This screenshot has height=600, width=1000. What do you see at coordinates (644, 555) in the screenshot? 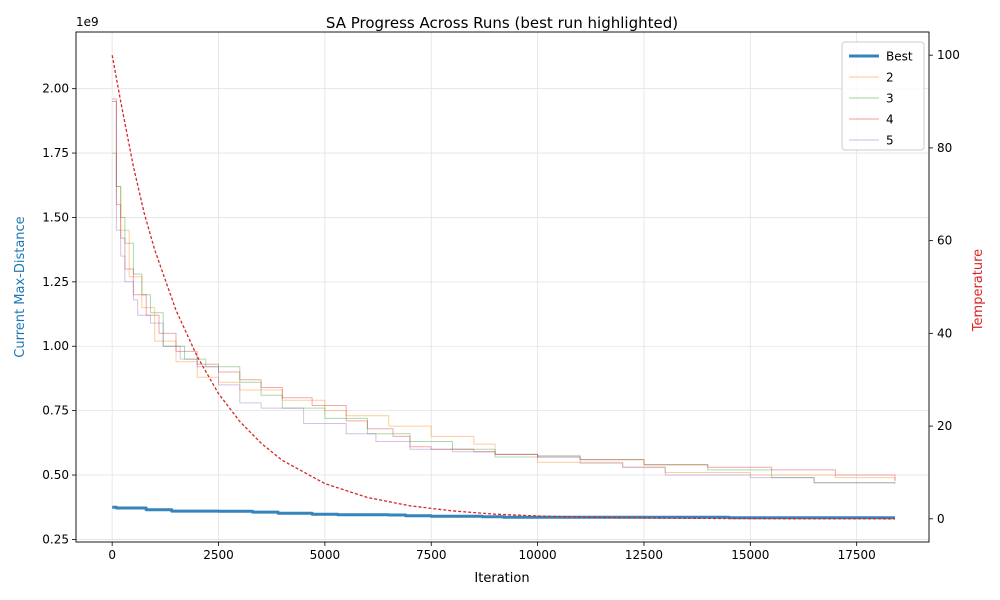
I see `x-tick-label: 12500` at bounding box center [644, 555].